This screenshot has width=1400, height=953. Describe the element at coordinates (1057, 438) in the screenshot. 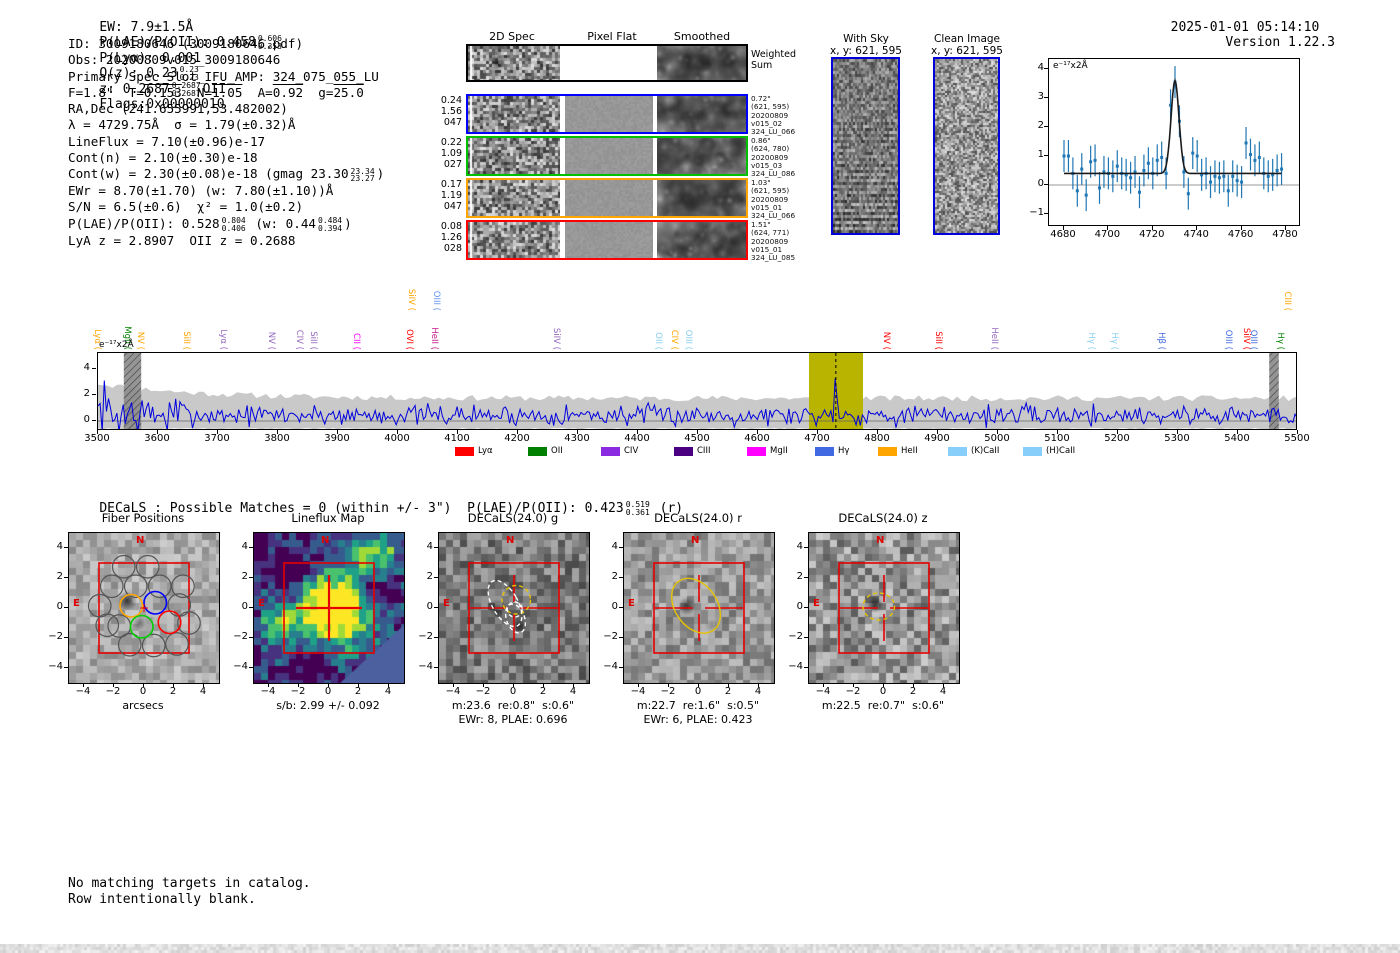

I see `mainspec-xtick: 5100` at that location.